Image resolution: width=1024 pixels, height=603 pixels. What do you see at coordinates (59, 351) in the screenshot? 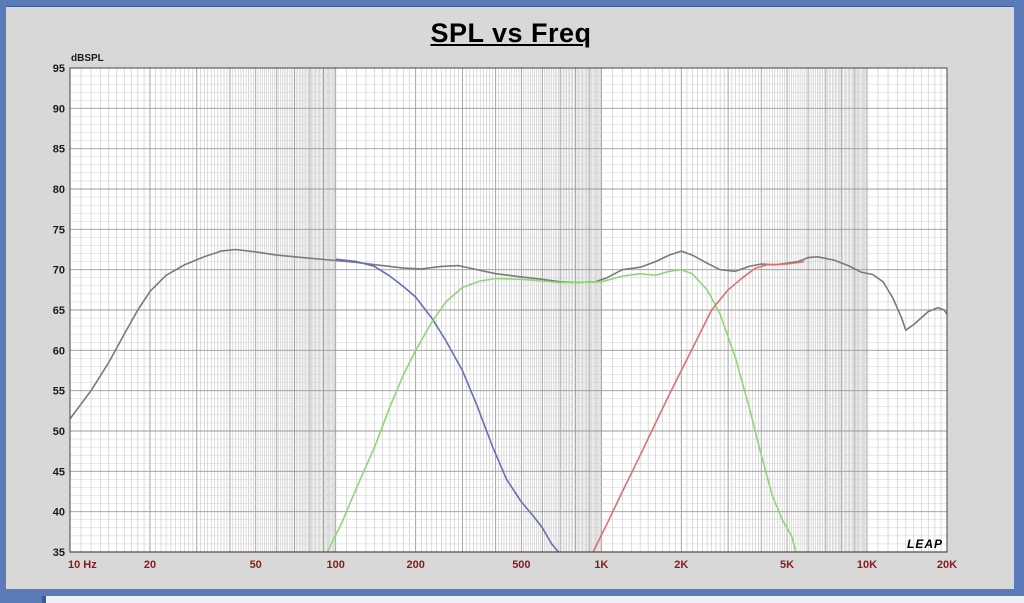
I see `y-tick-label: 60` at bounding box center [59, 351].